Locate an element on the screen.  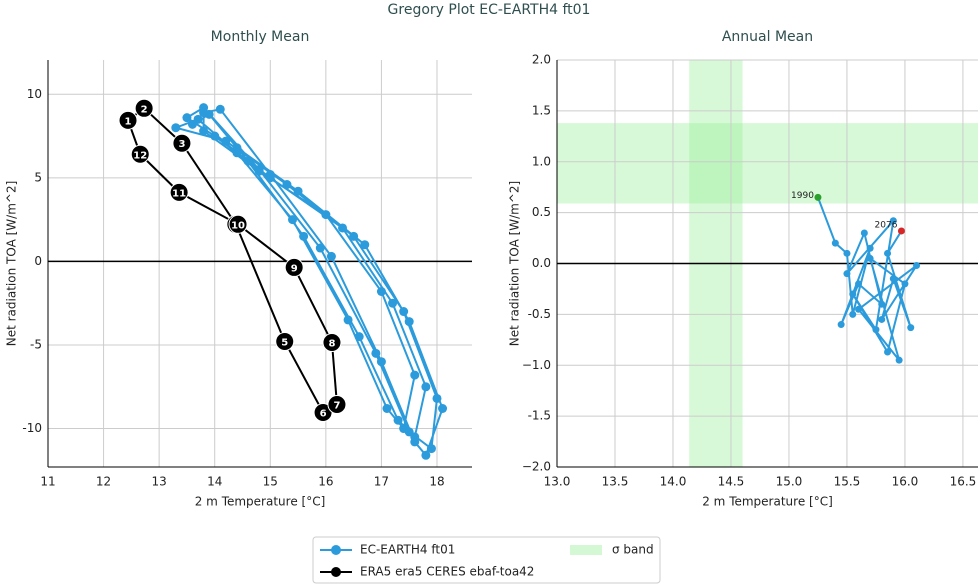
x-tick-label: 13 is located at coordinates (158, 482).